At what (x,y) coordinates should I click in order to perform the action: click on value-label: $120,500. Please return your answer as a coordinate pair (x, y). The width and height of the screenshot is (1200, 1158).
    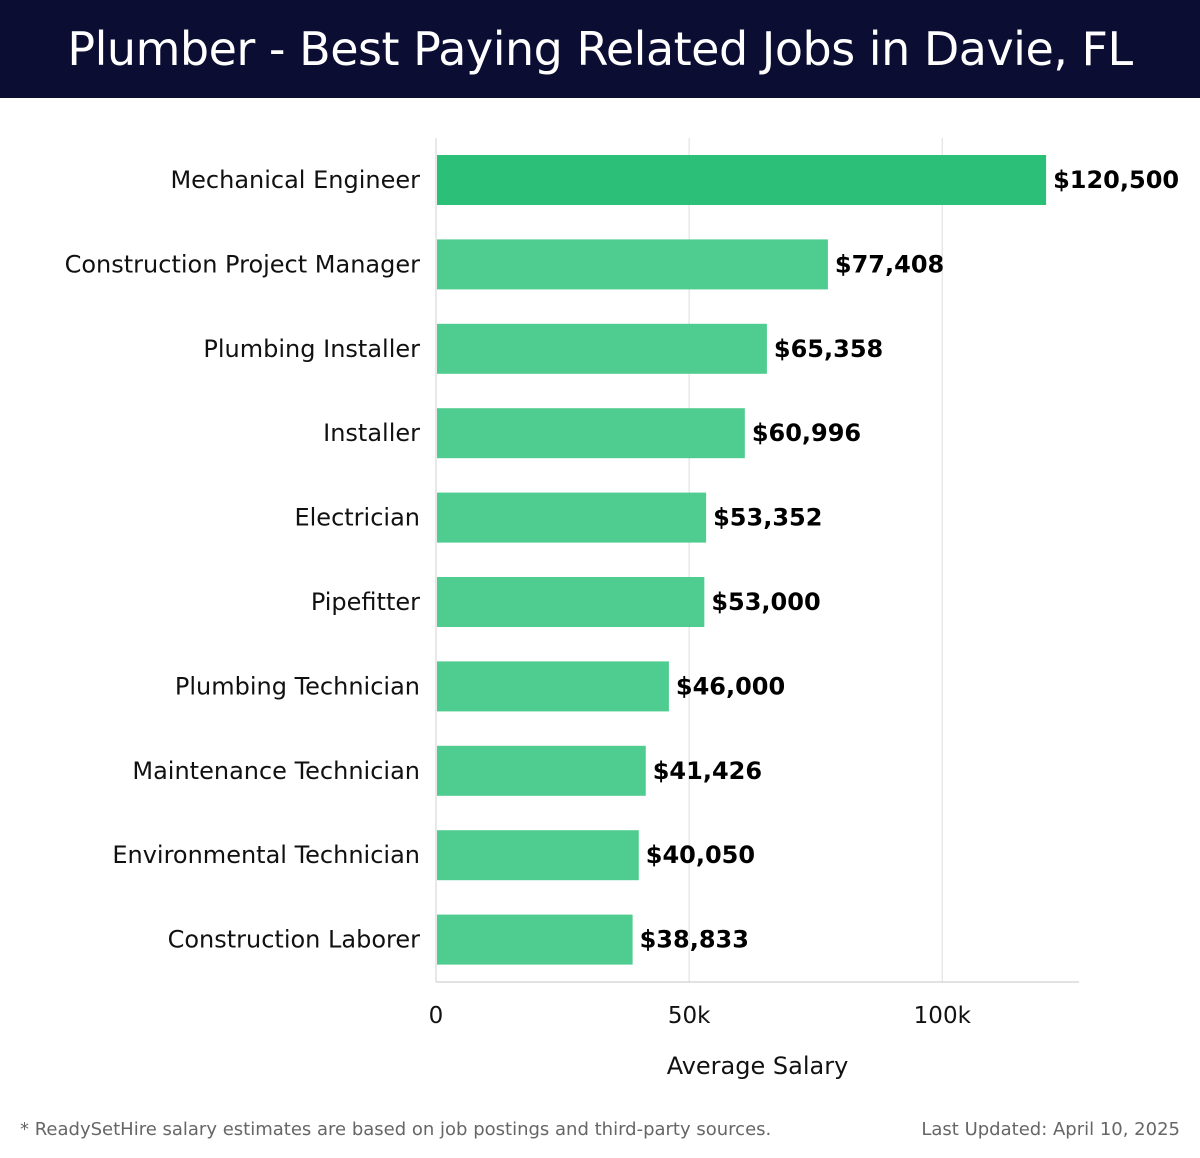
    Looking at the image, I should click on (1116, 180).